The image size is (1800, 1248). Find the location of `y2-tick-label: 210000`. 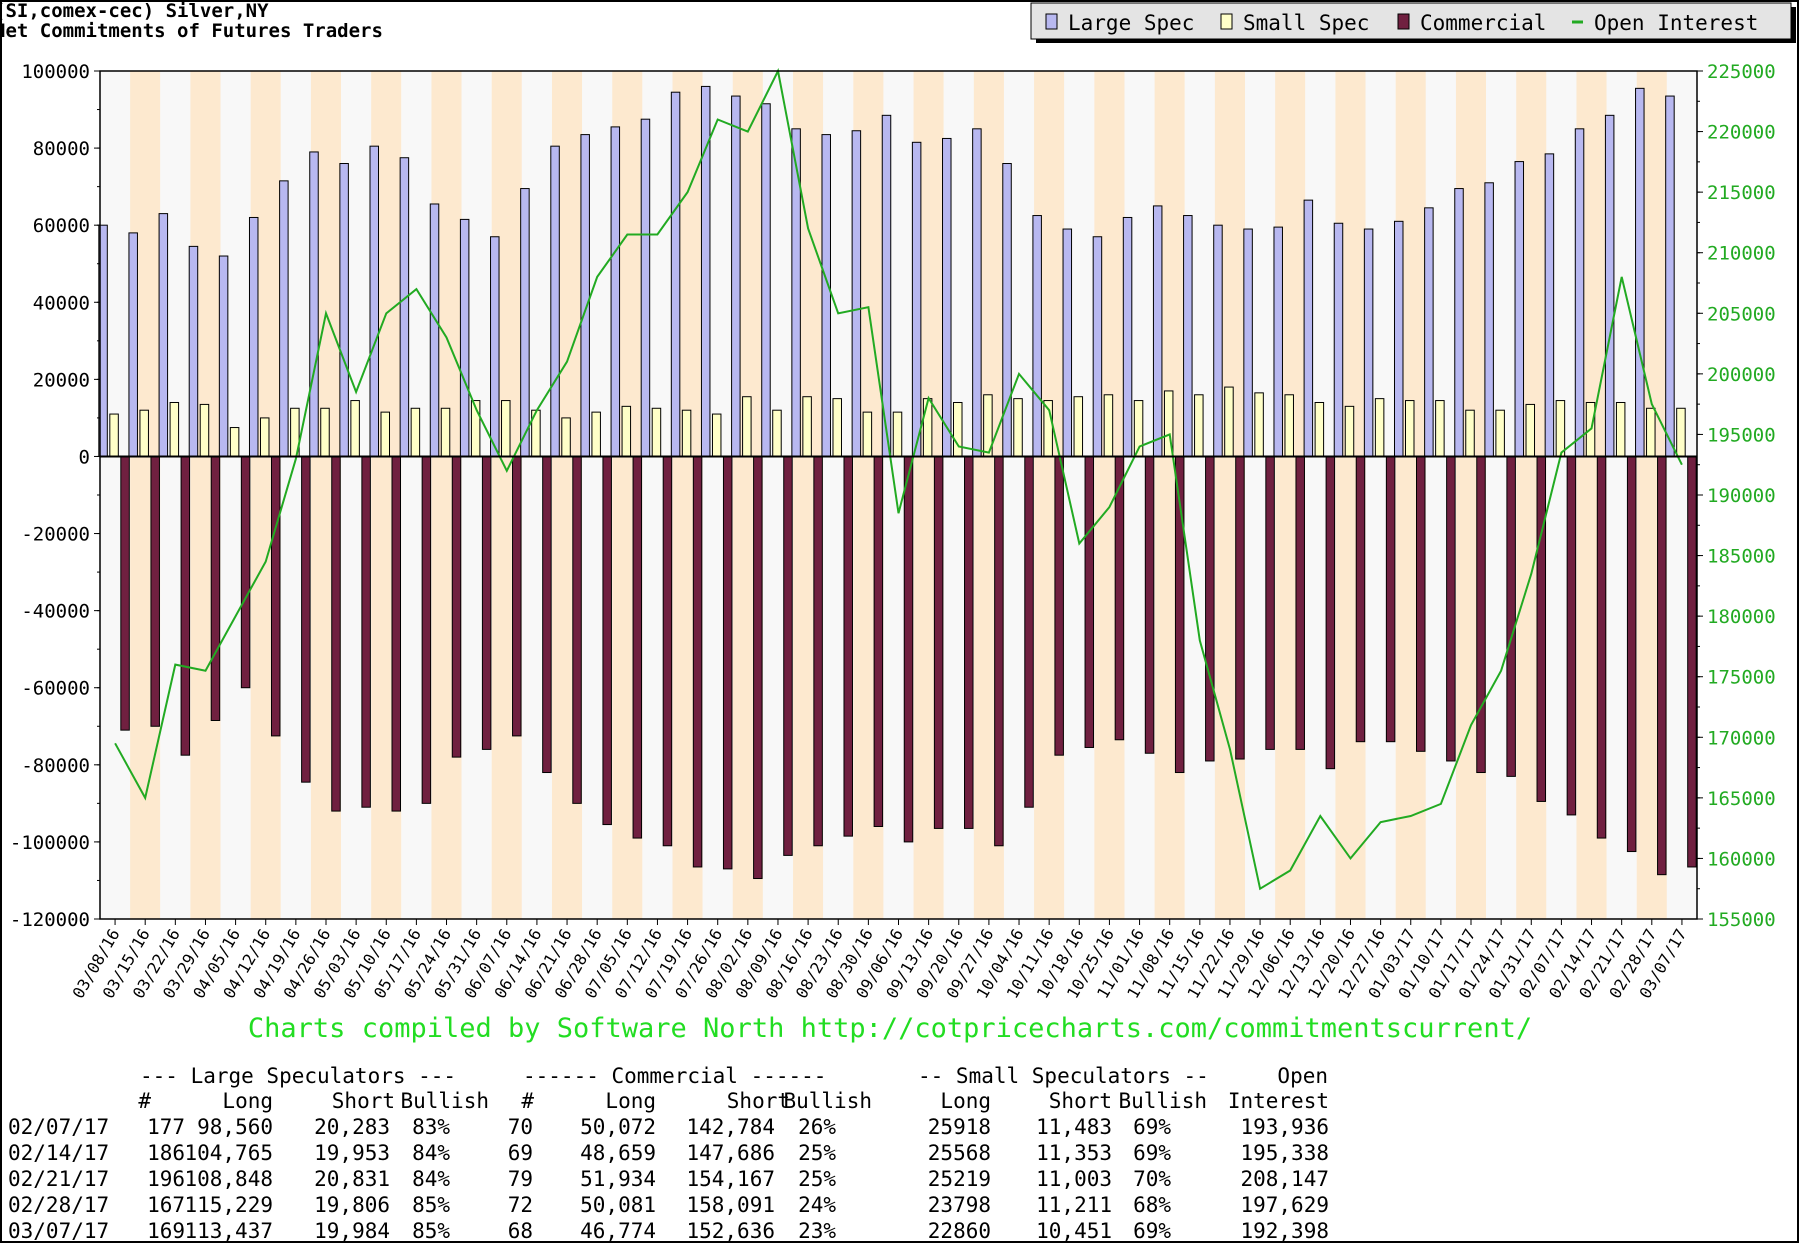

y2-tick-label: 210000 is located at coordinates (1741, 254).